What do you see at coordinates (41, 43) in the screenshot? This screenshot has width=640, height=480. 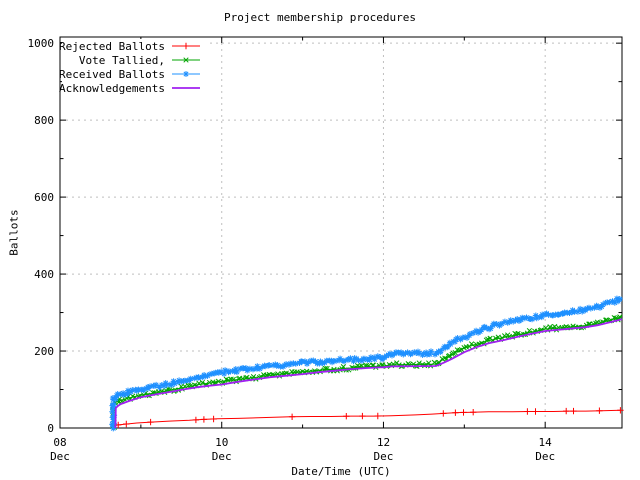 I see `y-tick-label: 1000` at bounding box center [41, 43].